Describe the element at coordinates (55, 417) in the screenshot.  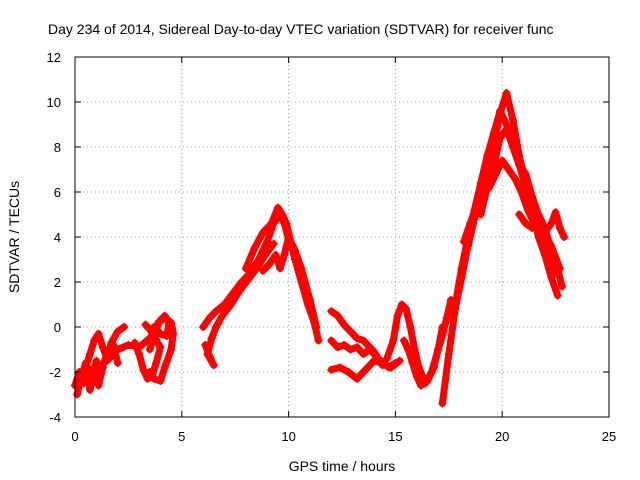
I see `y-tick-label: -4` at that location.